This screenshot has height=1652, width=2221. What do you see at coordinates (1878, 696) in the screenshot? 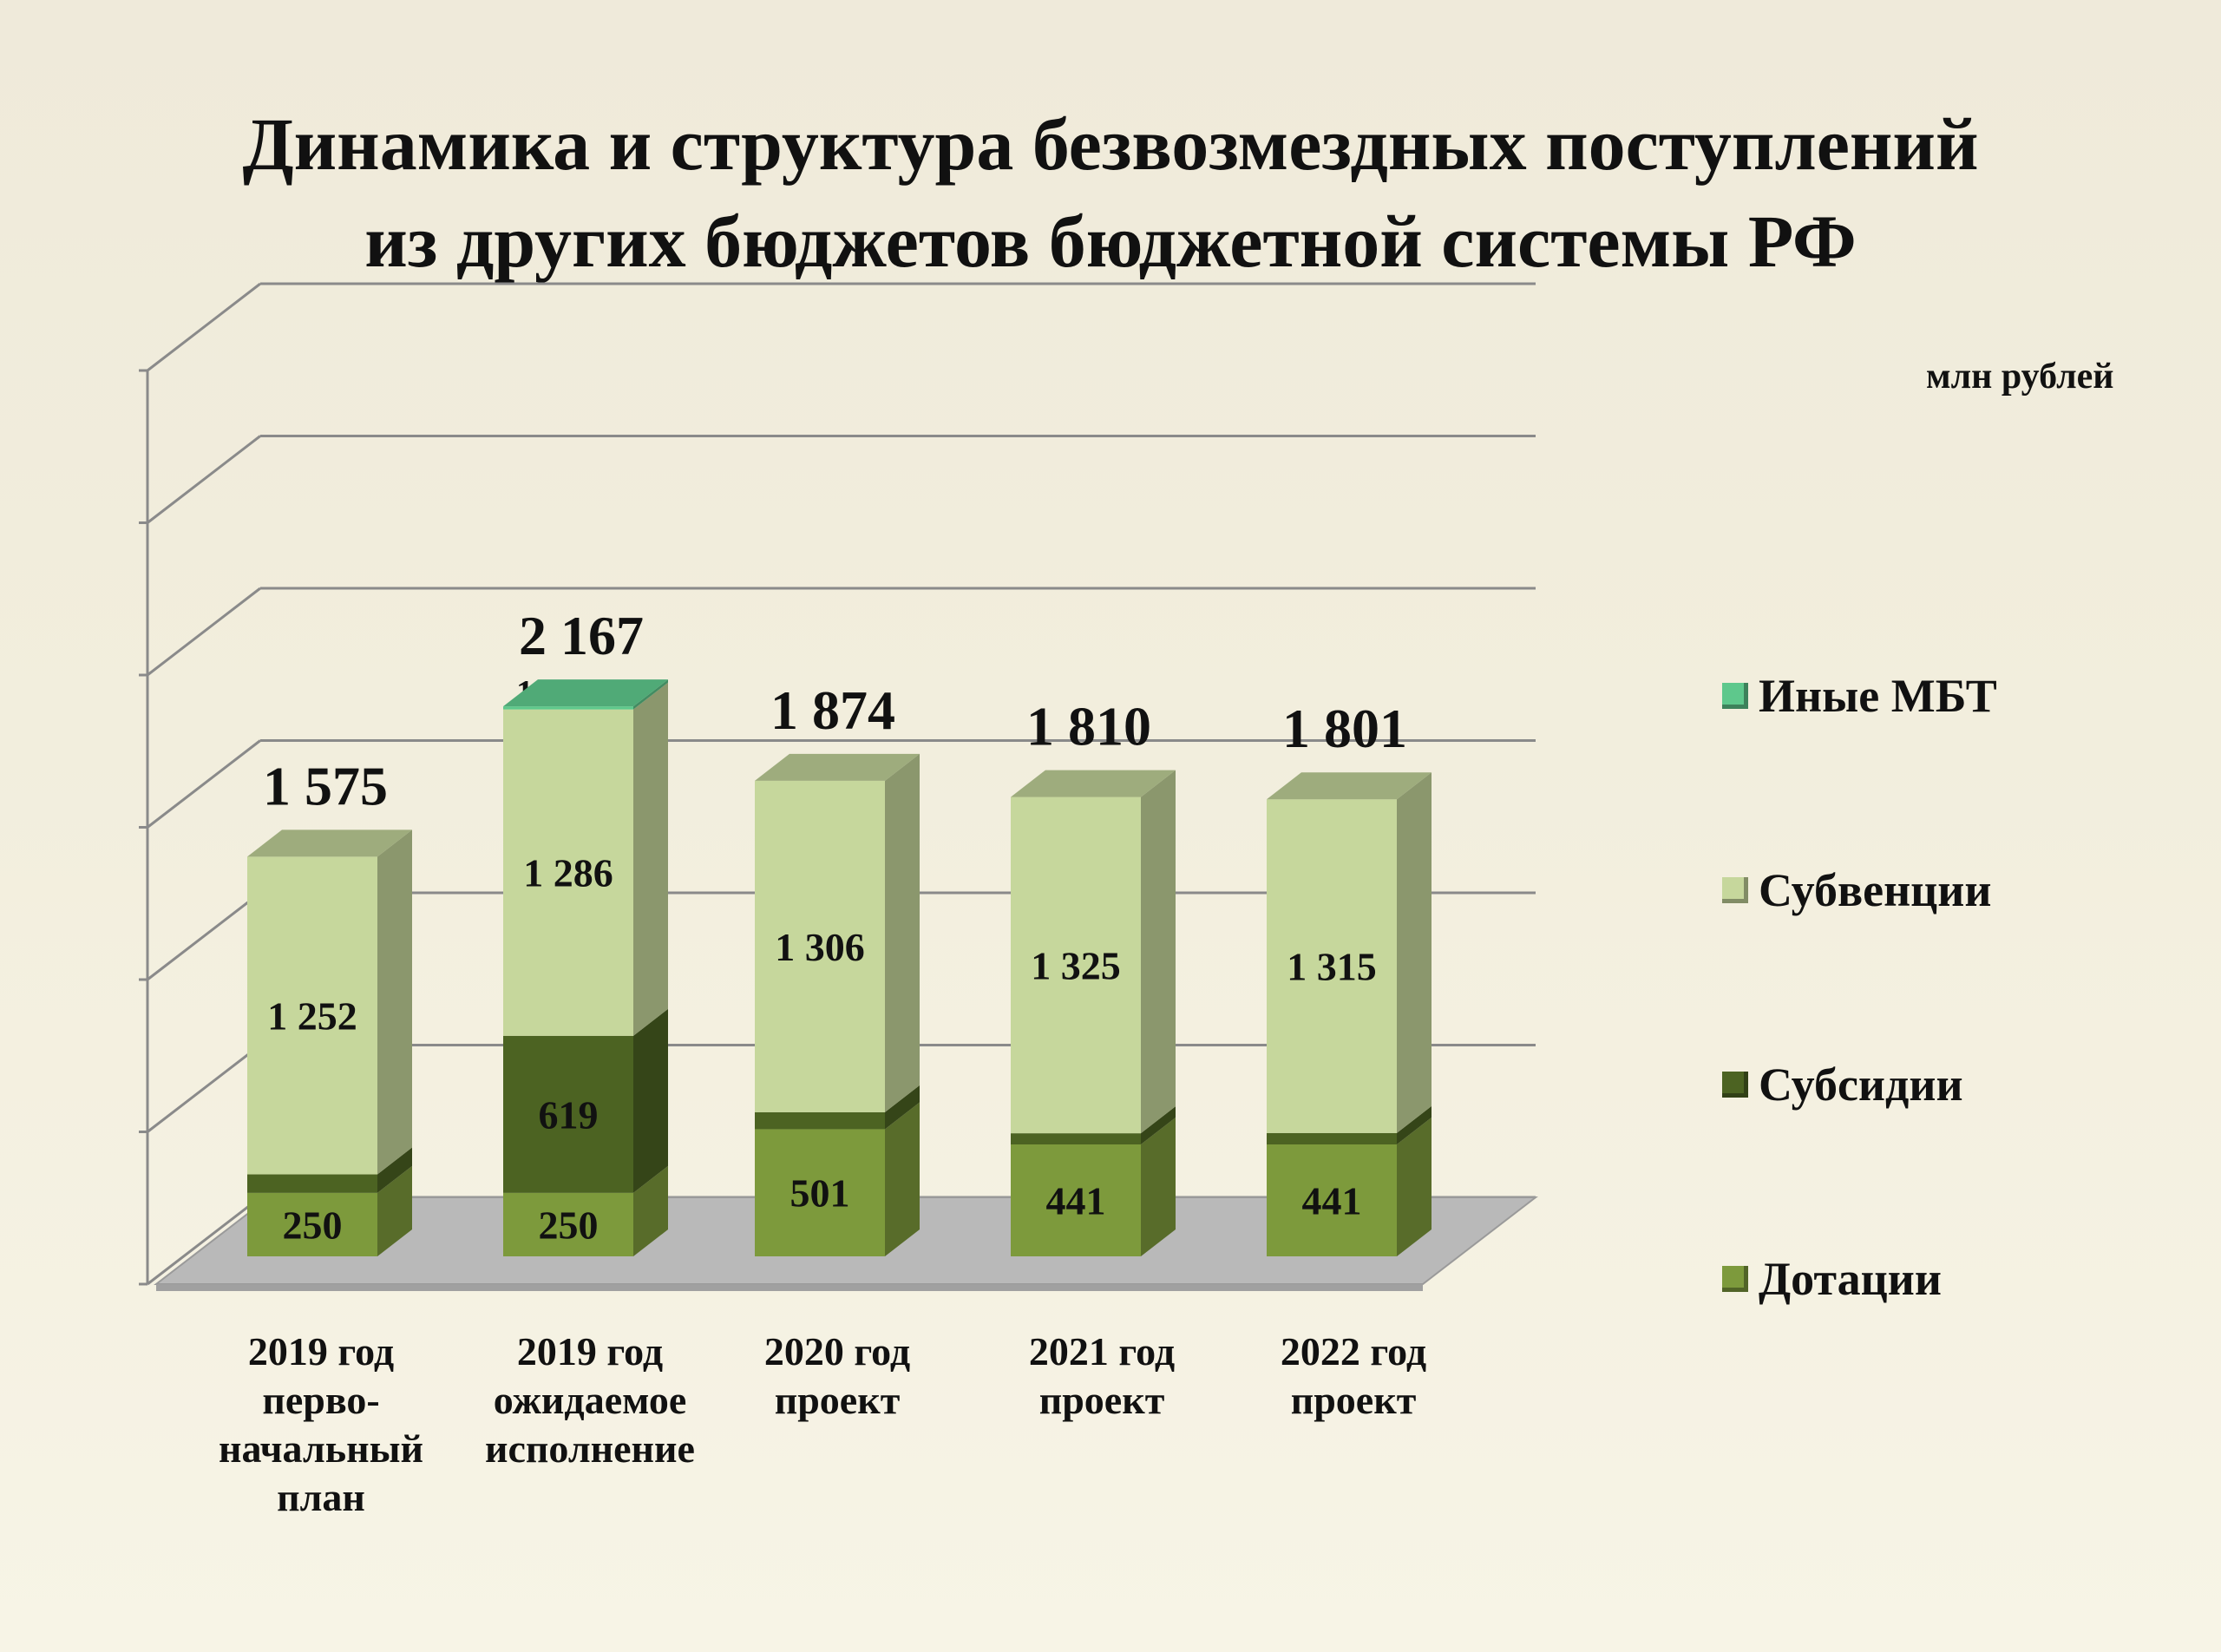
I see `legend-label: Иные МБТ` at bounding box center [1878, 696].